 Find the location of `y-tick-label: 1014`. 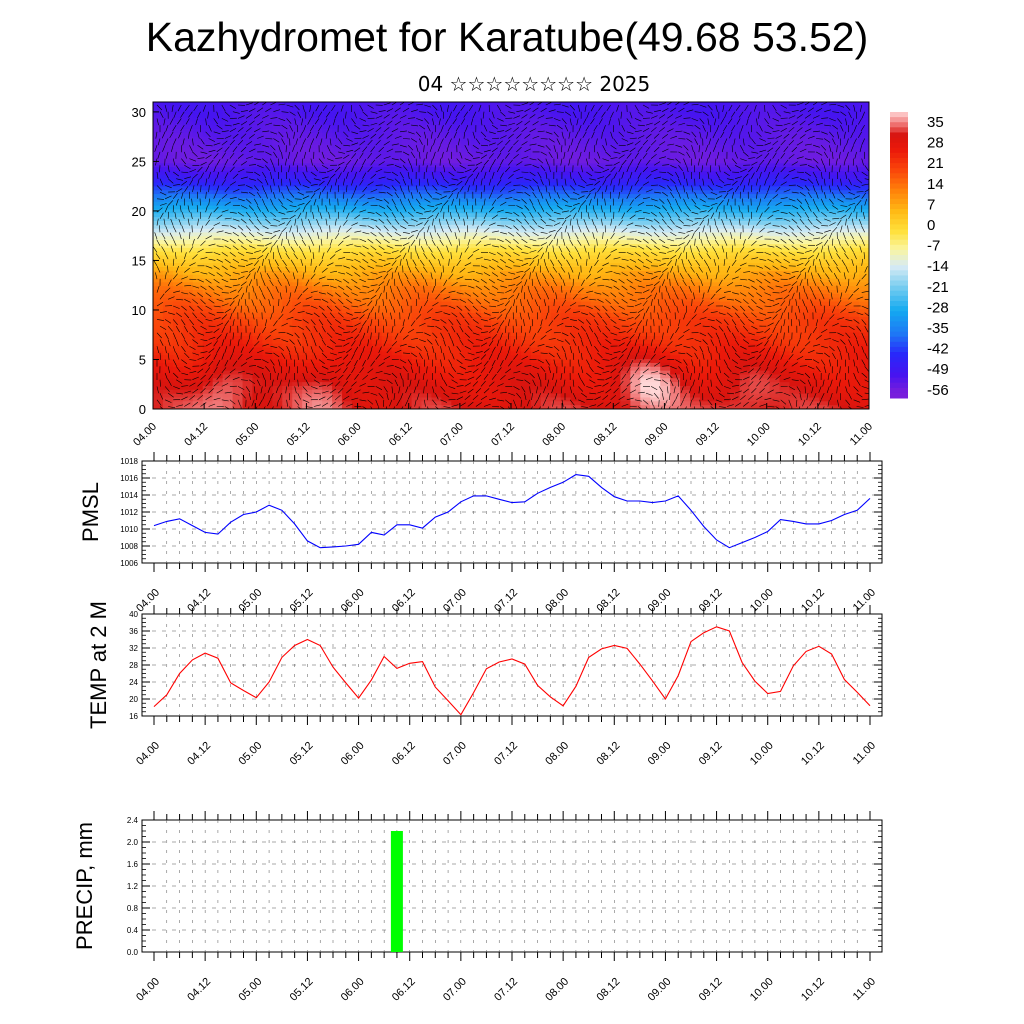

y-tick-label: 1014 is located at coordinates (129, 495).